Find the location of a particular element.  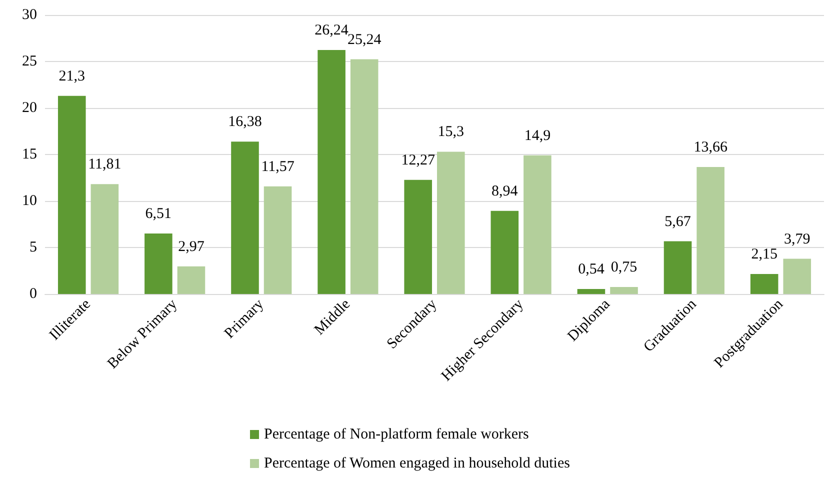

data-label: 3,79 is located at coordinates (797, 239).